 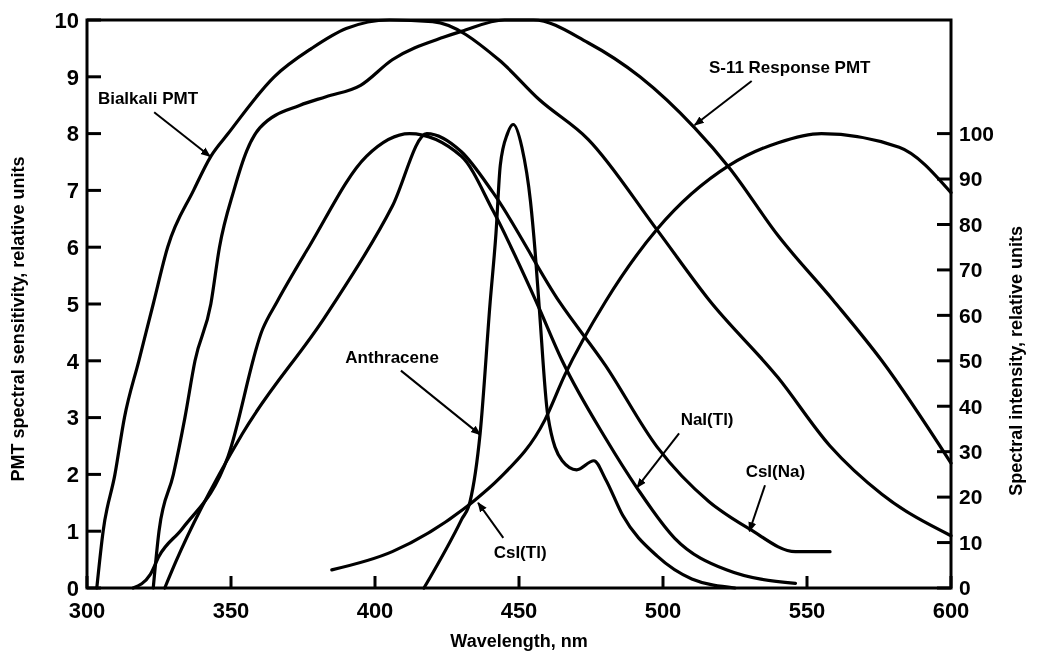 I want to click on x-axis-title: Wavelength, nm, so click(x=519, y=641).